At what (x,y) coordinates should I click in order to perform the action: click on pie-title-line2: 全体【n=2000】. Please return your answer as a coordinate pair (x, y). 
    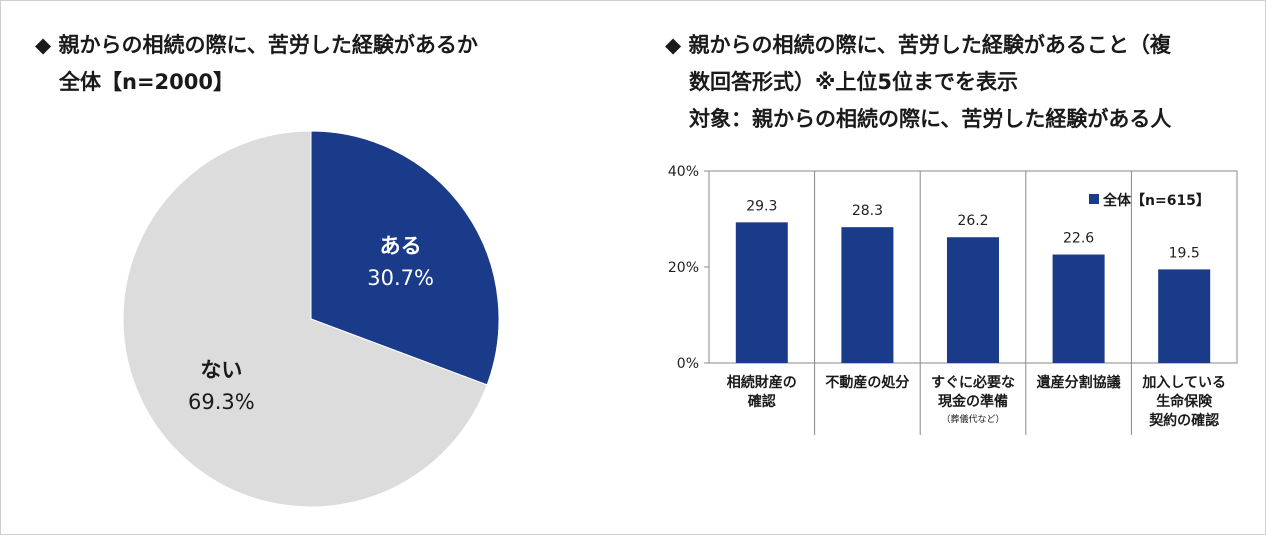
    Looking at the image, I should click on (146, 82).